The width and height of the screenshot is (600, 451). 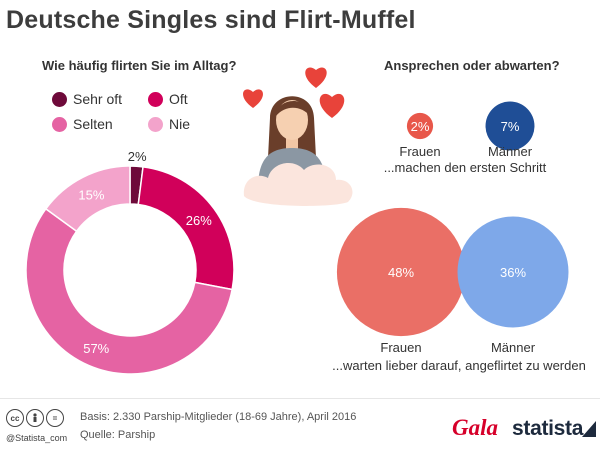 What do you see at coordinates (548, 428) in the screenshot?
I see `statista-logo: statista` at bounding box center [548, 428].